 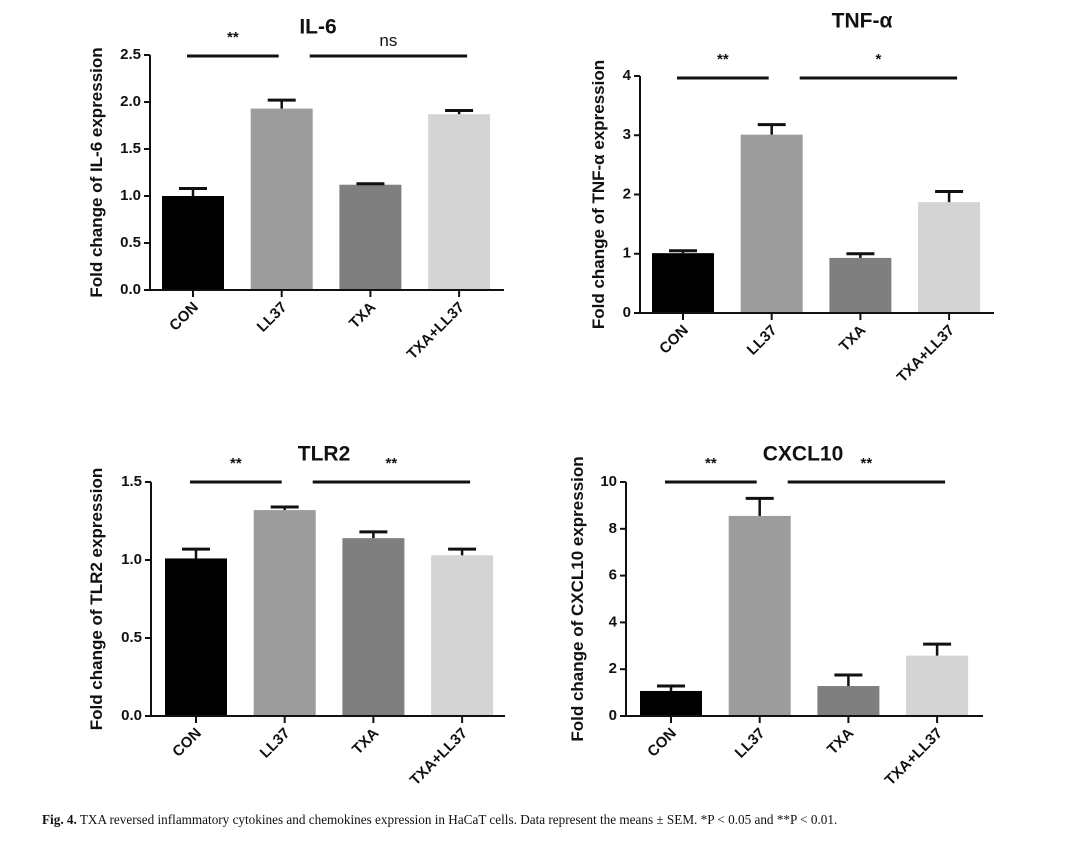 I want to click on chart-title-tnf: TNF-α, so click(x=862, y=21).